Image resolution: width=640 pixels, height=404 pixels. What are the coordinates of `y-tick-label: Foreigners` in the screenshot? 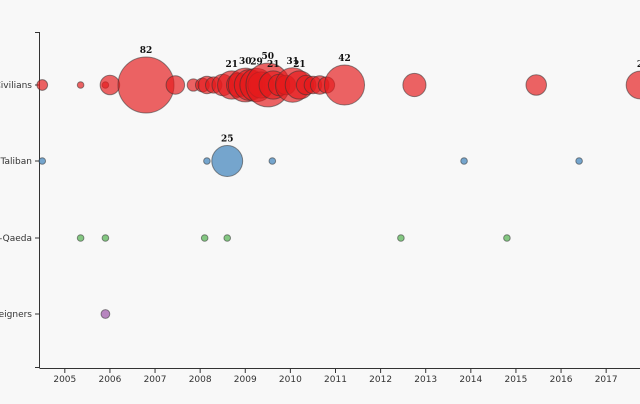 It's located at (16, 315).